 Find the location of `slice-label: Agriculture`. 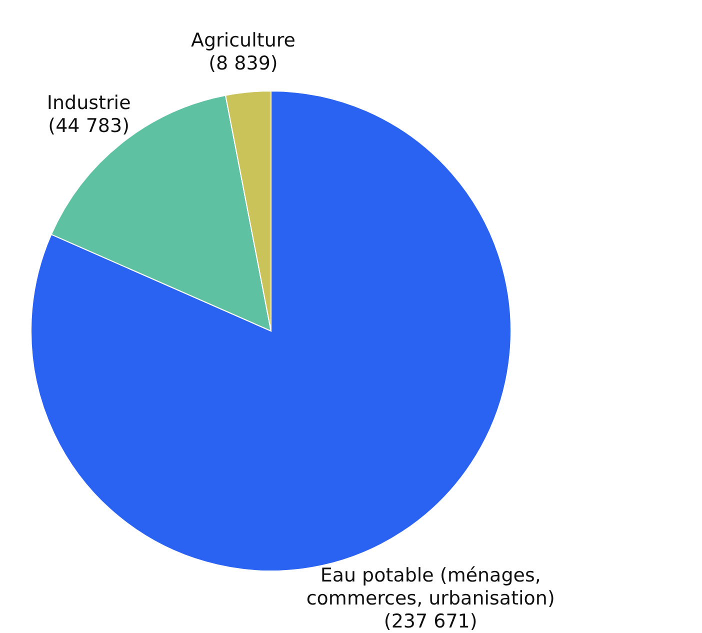

slice-label: Agriculture is located at coordinates (243, 40).